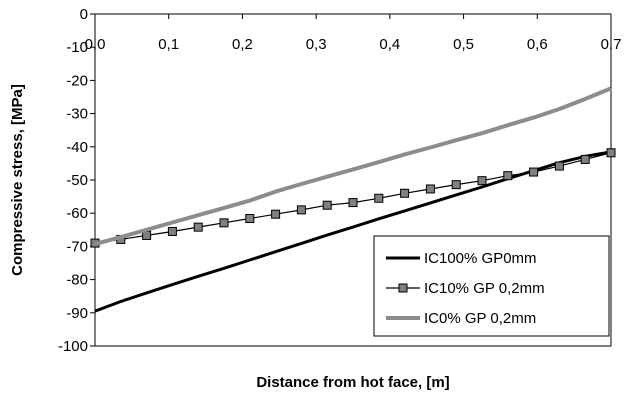 The height and width of the screenshot is (394, 624). What do you see at coordinates (537, 44) in the screenshot?
I see `x-tick-label: 0,6` at bounding box center [537, 44].